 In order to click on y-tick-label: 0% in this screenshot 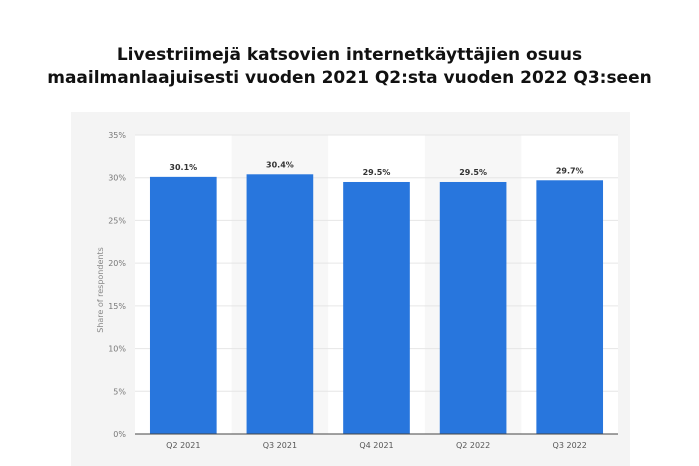, I will do `click(119, 434)`.